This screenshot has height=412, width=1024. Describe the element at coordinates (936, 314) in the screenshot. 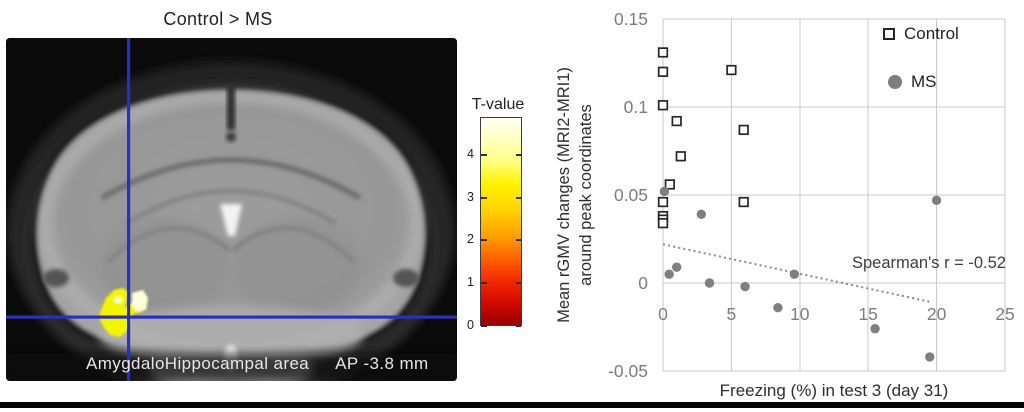

I see `x-tick-label: 20` at that location.